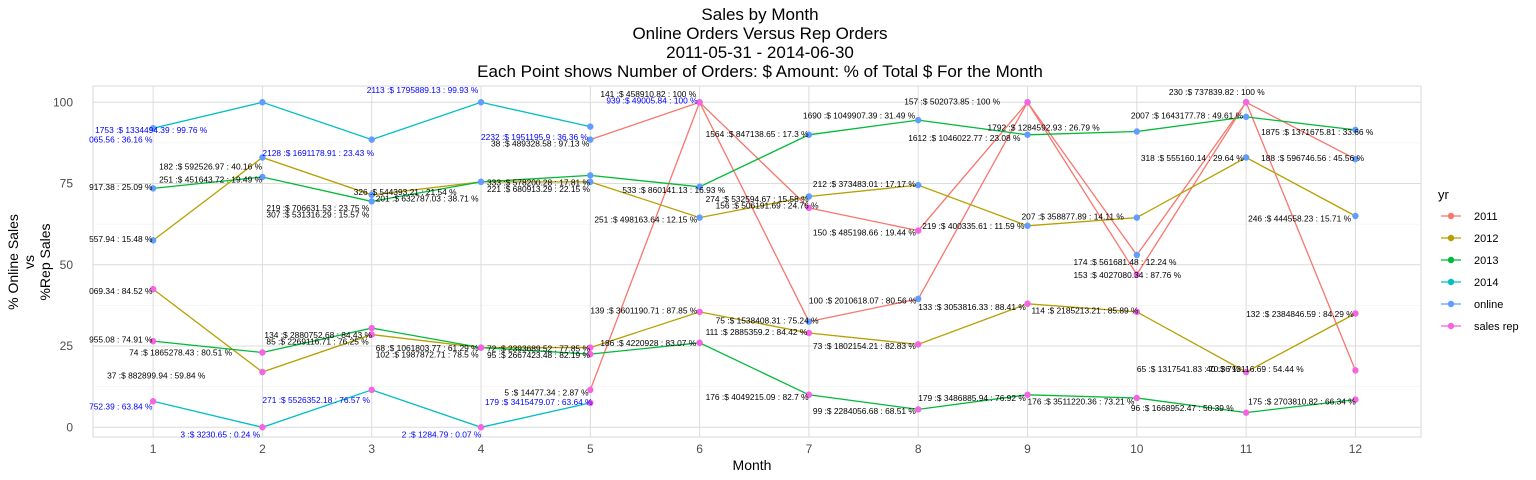 This screenshot has width=1536, height=480. I want to click on point-label: 114 :$ 2185213.21 : 85.89 %, so click(1086, 311).